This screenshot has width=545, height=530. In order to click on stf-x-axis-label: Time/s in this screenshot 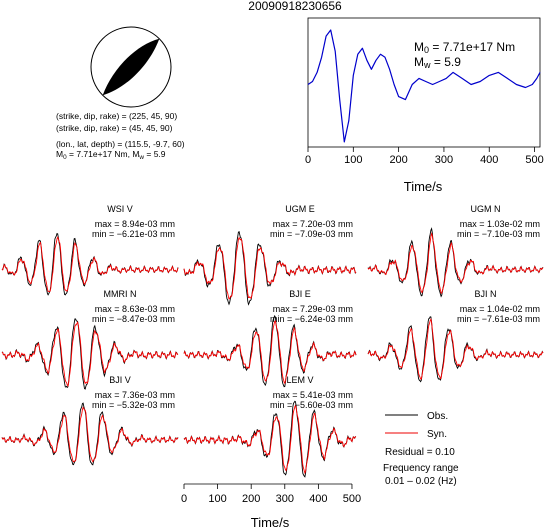, I will do `click(423, 186)`.